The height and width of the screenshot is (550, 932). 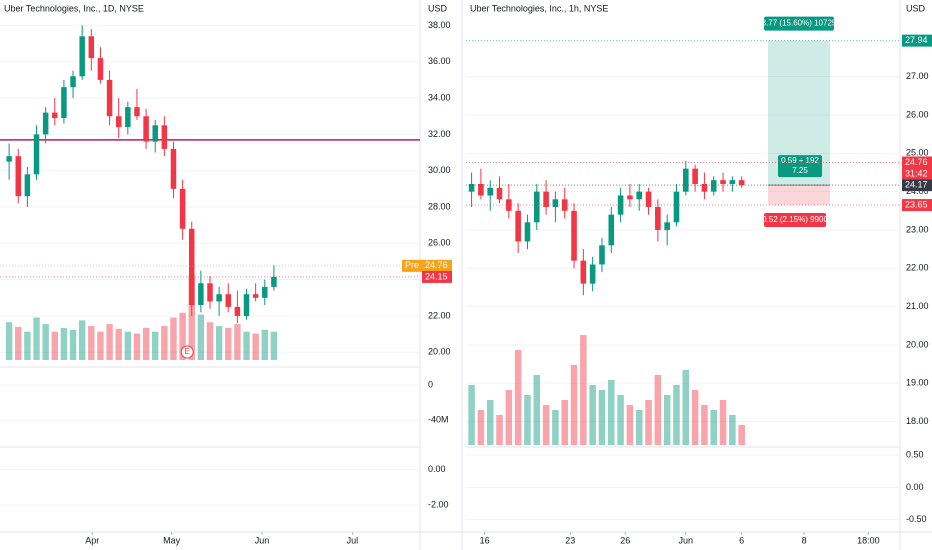 I want to click on y-tick-label: 25.00, so click(x=917, y=153).